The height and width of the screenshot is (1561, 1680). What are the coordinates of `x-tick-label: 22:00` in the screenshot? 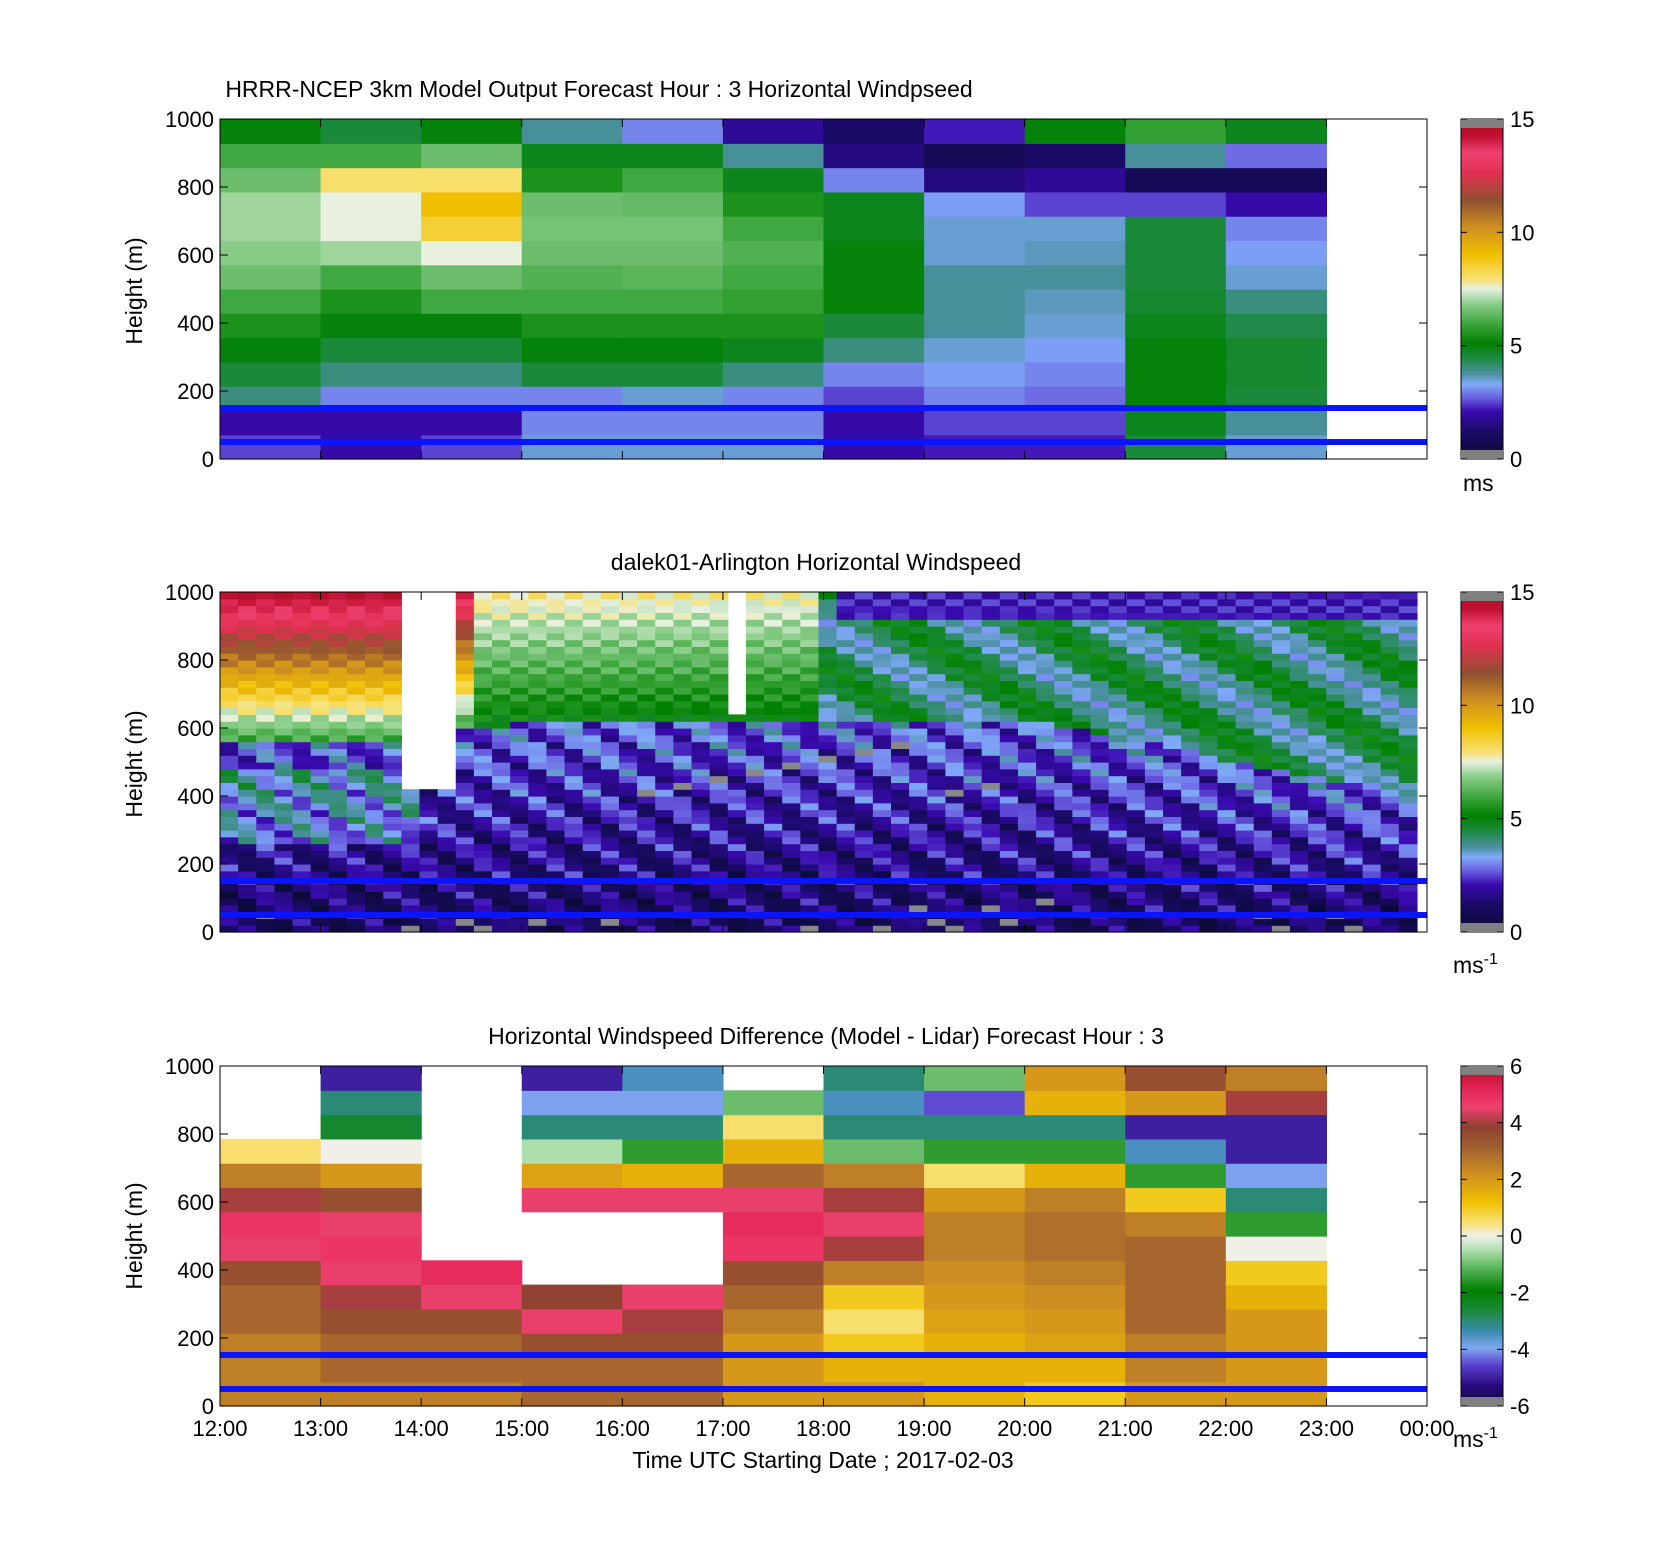 It's located at (1225, 1428).